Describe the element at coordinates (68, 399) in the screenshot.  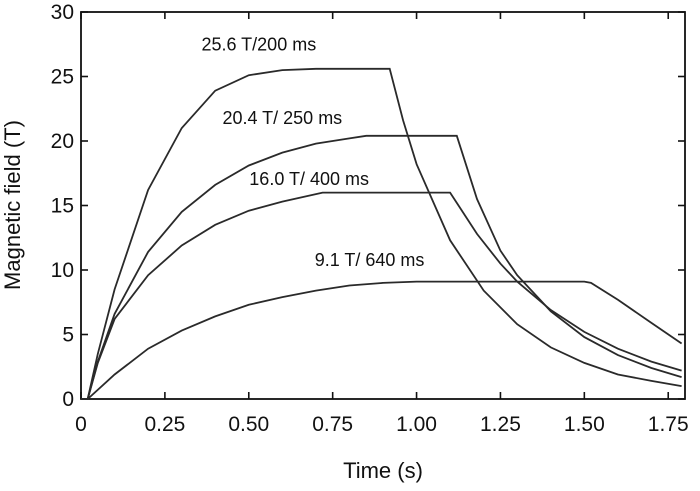
I see `y-tick-label: 0` at that location.